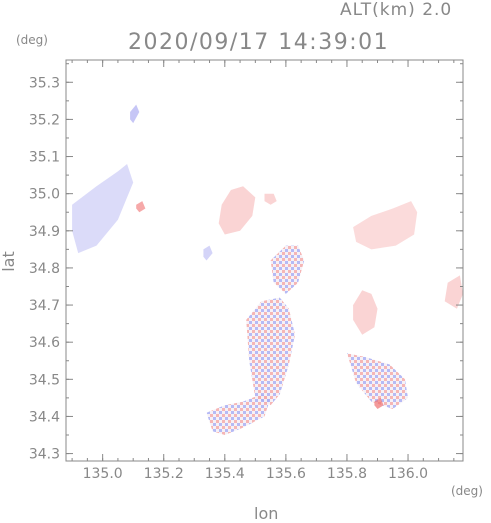 The width and height of the screenshot is (491, 523). I want to click on x-tick-label: 135.0, so click(103, 474).